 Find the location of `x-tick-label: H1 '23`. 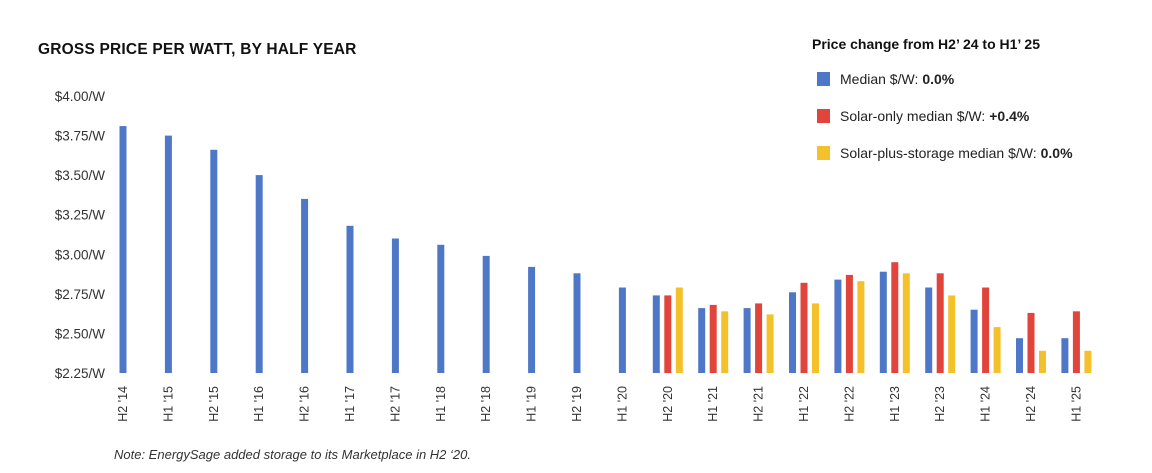

x-tick-label: H1 '23 is located at coordinates (895, 404).